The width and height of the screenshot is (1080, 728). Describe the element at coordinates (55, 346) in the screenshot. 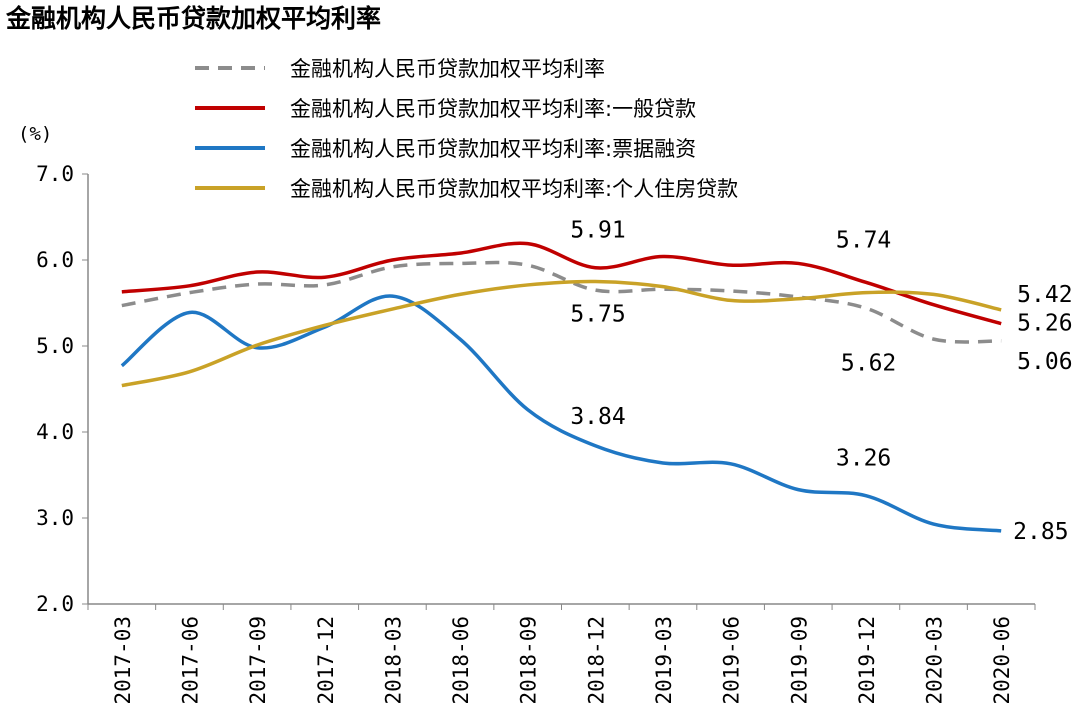

I see `y-tick-label: 5.0` at that location.